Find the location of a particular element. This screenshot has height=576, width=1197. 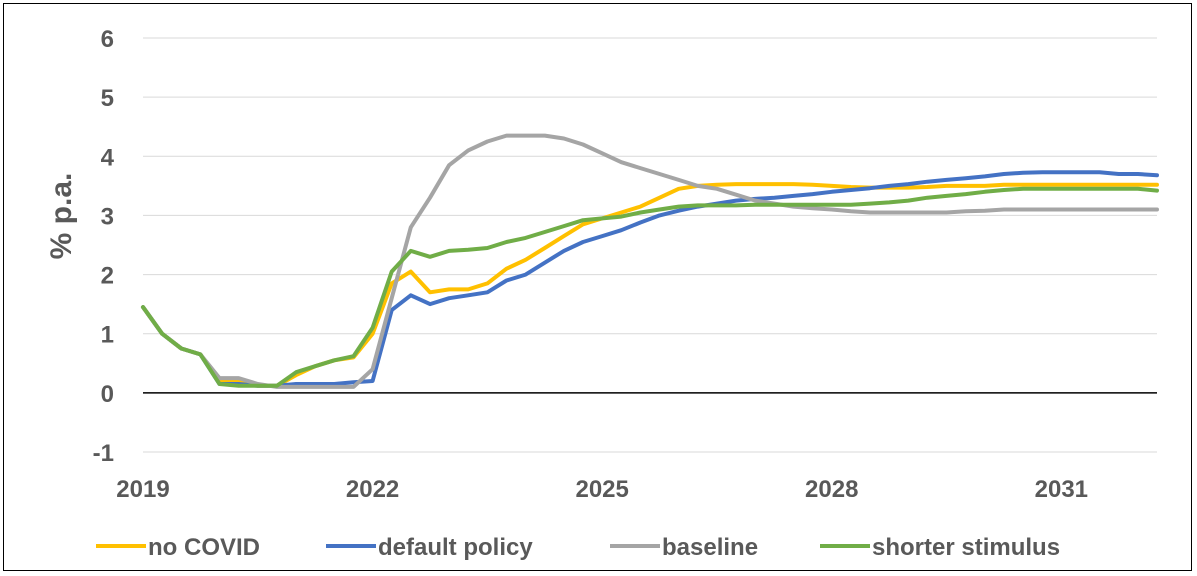

x-tick-label: 2022 is located at coordinates (372, 489).